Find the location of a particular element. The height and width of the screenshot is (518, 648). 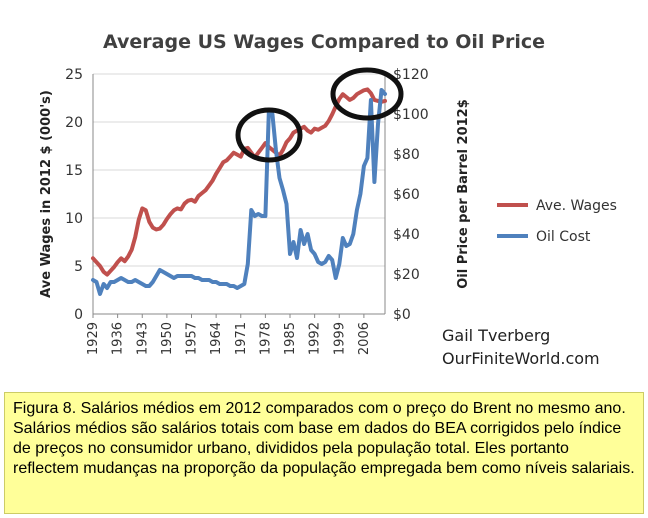

y2-tick-label: $120 is located at coordinates (411, 75).